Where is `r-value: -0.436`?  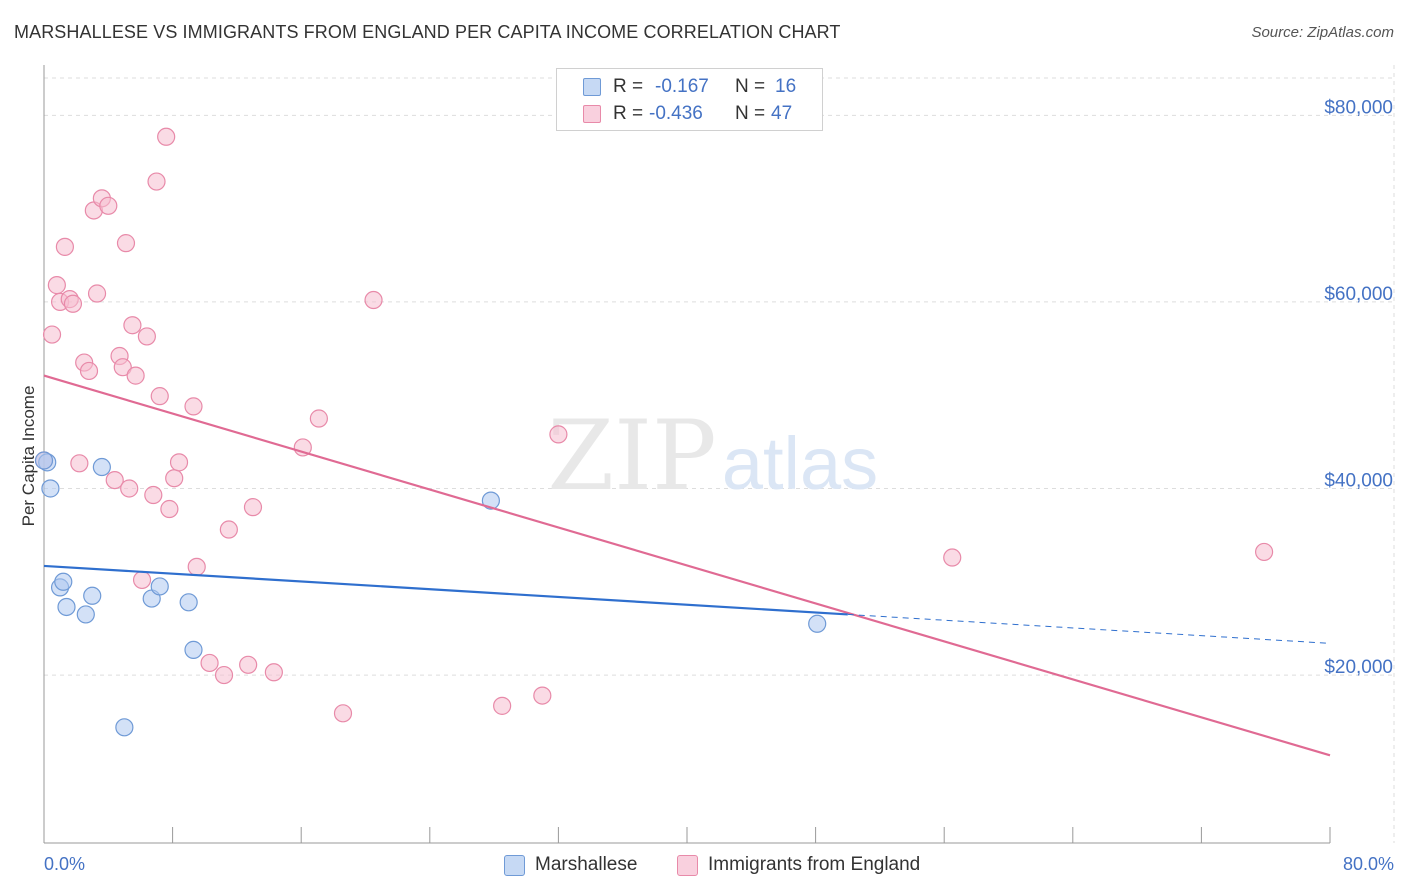
r-value: -0.436 is located at coordinates (676, 113).